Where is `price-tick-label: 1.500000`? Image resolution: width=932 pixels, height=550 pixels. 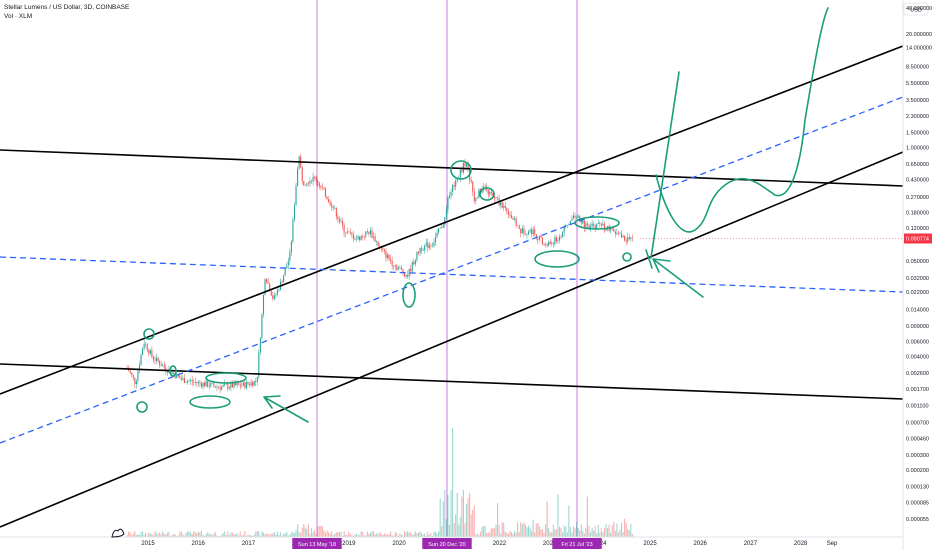 price-tick-label: 1.500000 is located at coordinates (917, 133).